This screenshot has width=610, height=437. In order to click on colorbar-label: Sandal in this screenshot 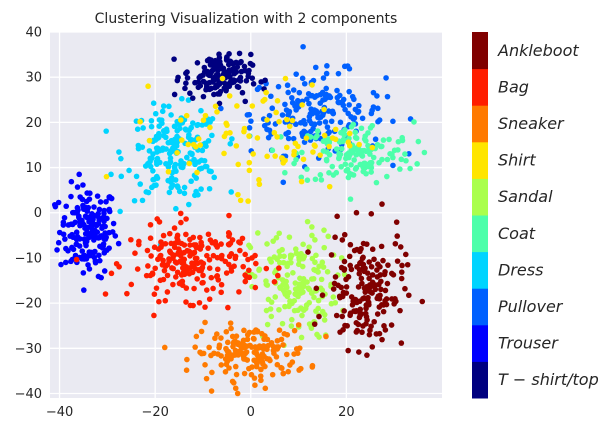, I will do `click(525, 196)`.